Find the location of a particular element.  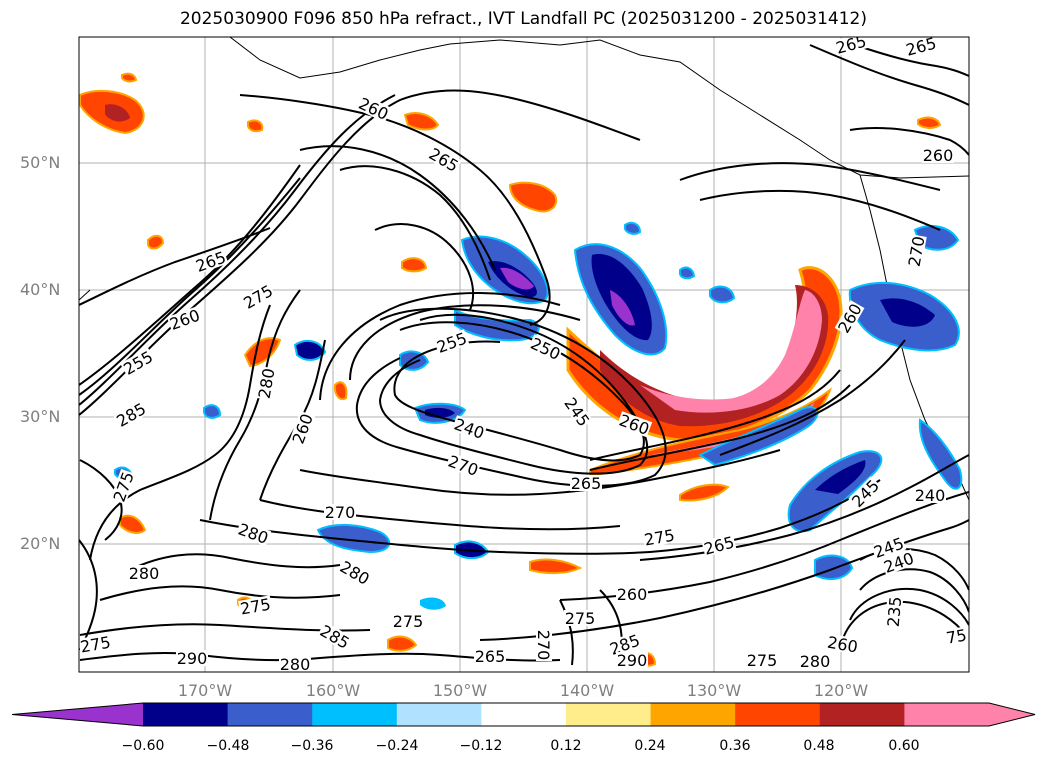

contour-label: 235 is located at coordinates (895, 612).